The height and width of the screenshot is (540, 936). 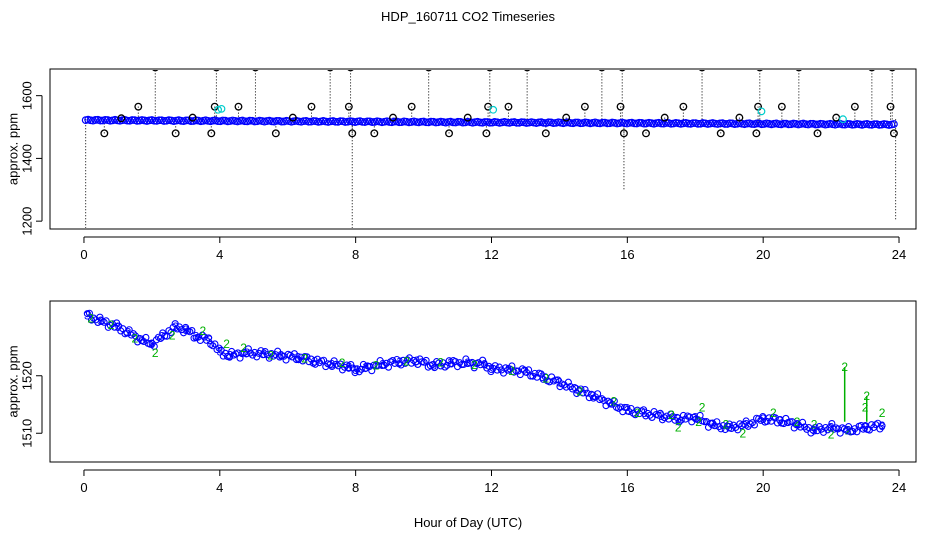 What do you see at coordinates (219, 487) in the screenshot?
I see `x-tick-label: 4` at bounding box center [219, 487].